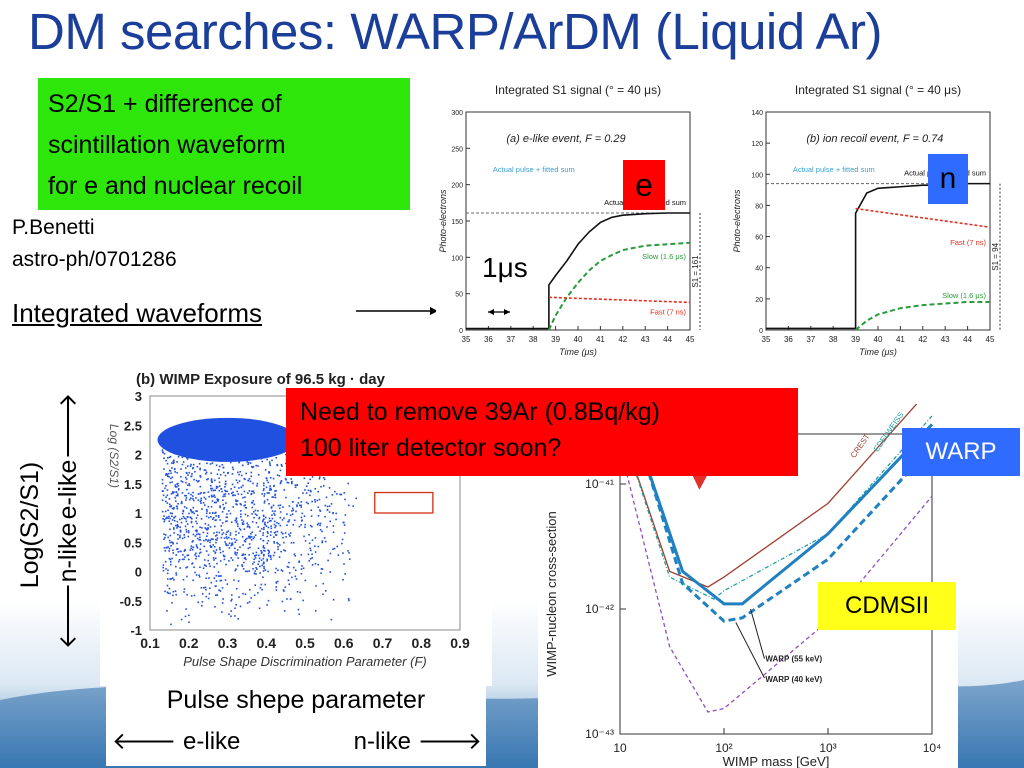 This screenshot has height=768, width=1024. Describe the element at coordinates (94, 259) in the screenshot. I see `reference-arxiv: astro-ph/0701286` at that location.